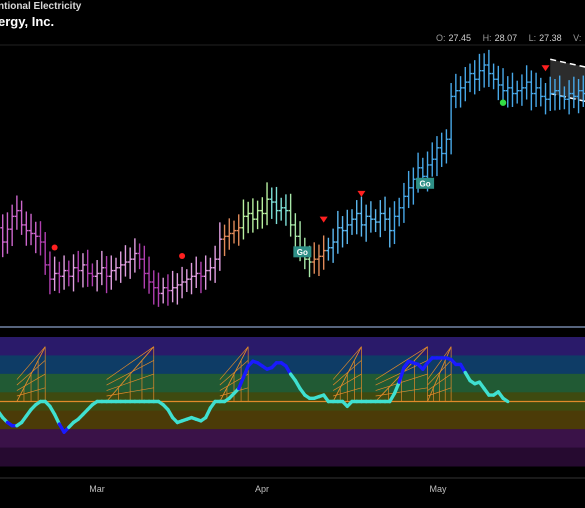 This screenshot has height=508, width=585. Describe the element at coordinates (487, 38) in the screenshot. I see `high-label: H:` at that location.